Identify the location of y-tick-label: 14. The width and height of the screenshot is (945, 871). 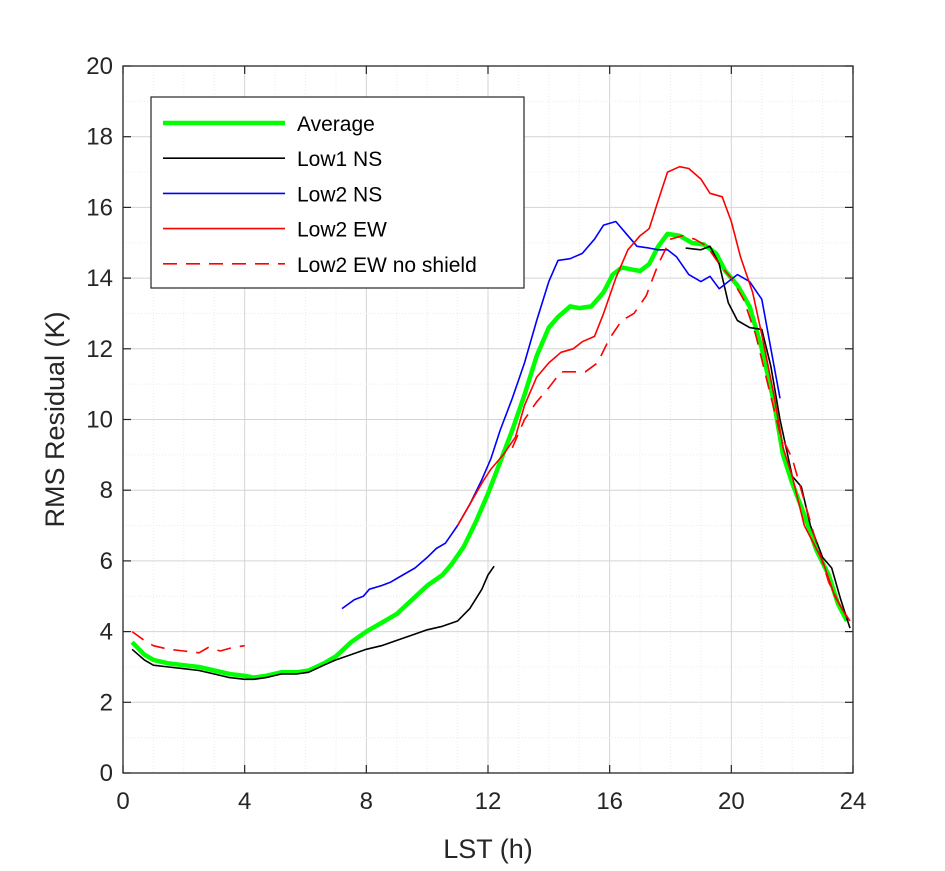
(99, 278).